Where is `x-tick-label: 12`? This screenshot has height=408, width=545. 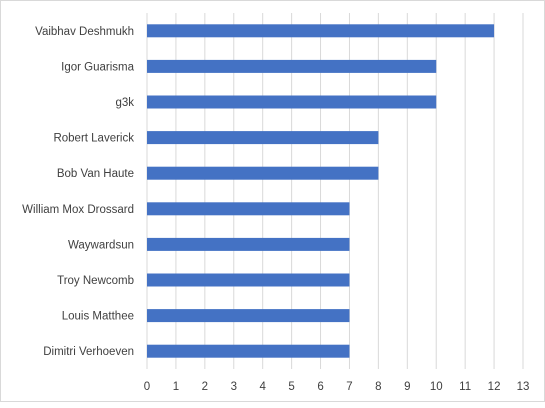
x-tick-label: 12 is located at coordinates (494, 387).